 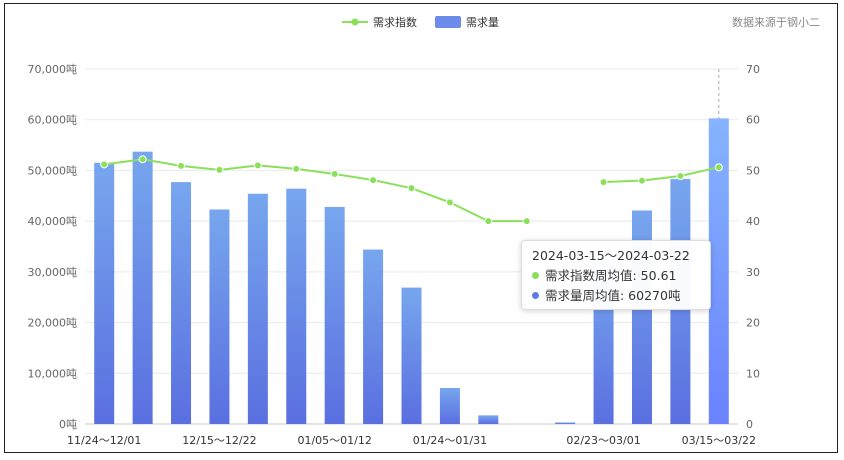 What do you see at coordinates (613, 295) in the screenshot?
I see `tooltip-bar-value: 需求量周均值: 60270吨` at bounding box center [613, 295].